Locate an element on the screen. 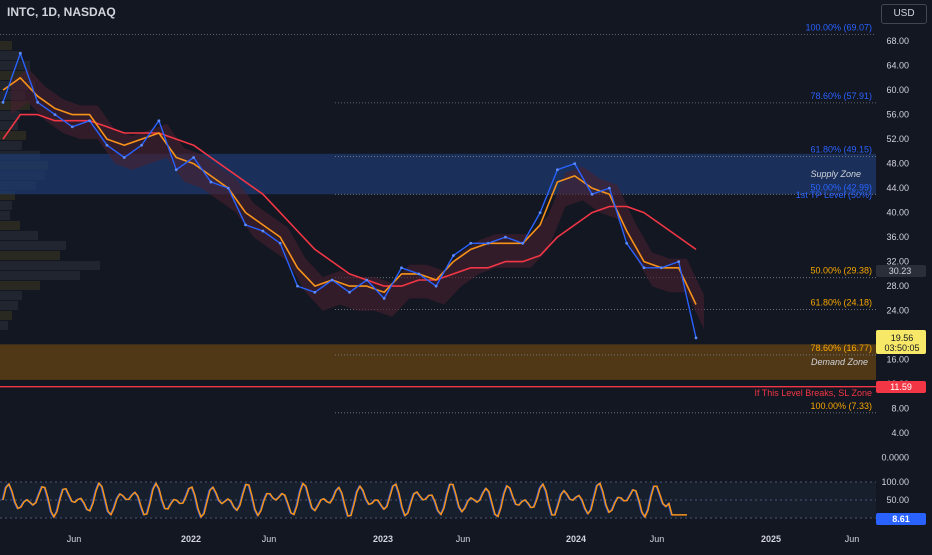 This screenshot has height=555, width=932. fib-level-label: 100.00% (69.07) is located at coordinates (838, 28).